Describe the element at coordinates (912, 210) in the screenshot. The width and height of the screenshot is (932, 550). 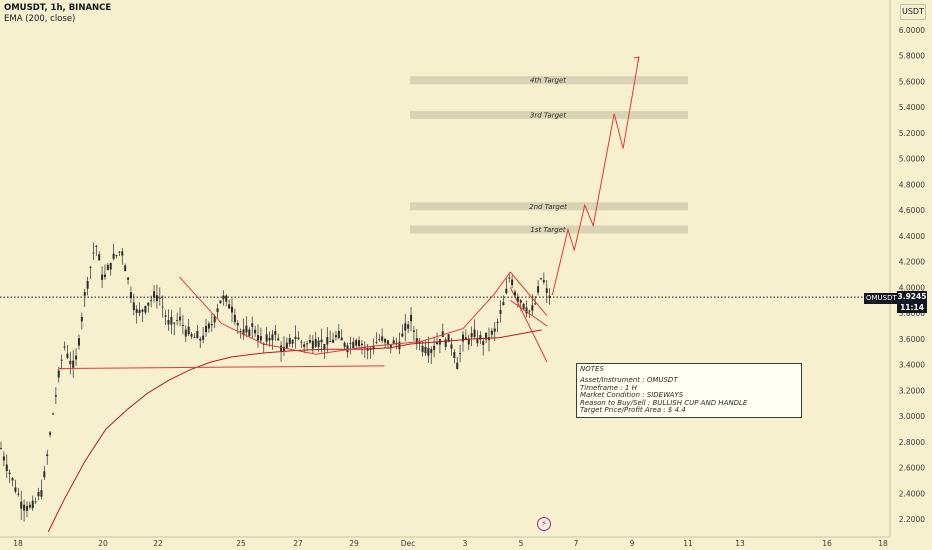
I see `price-tick-label: 4.6000` at that location.